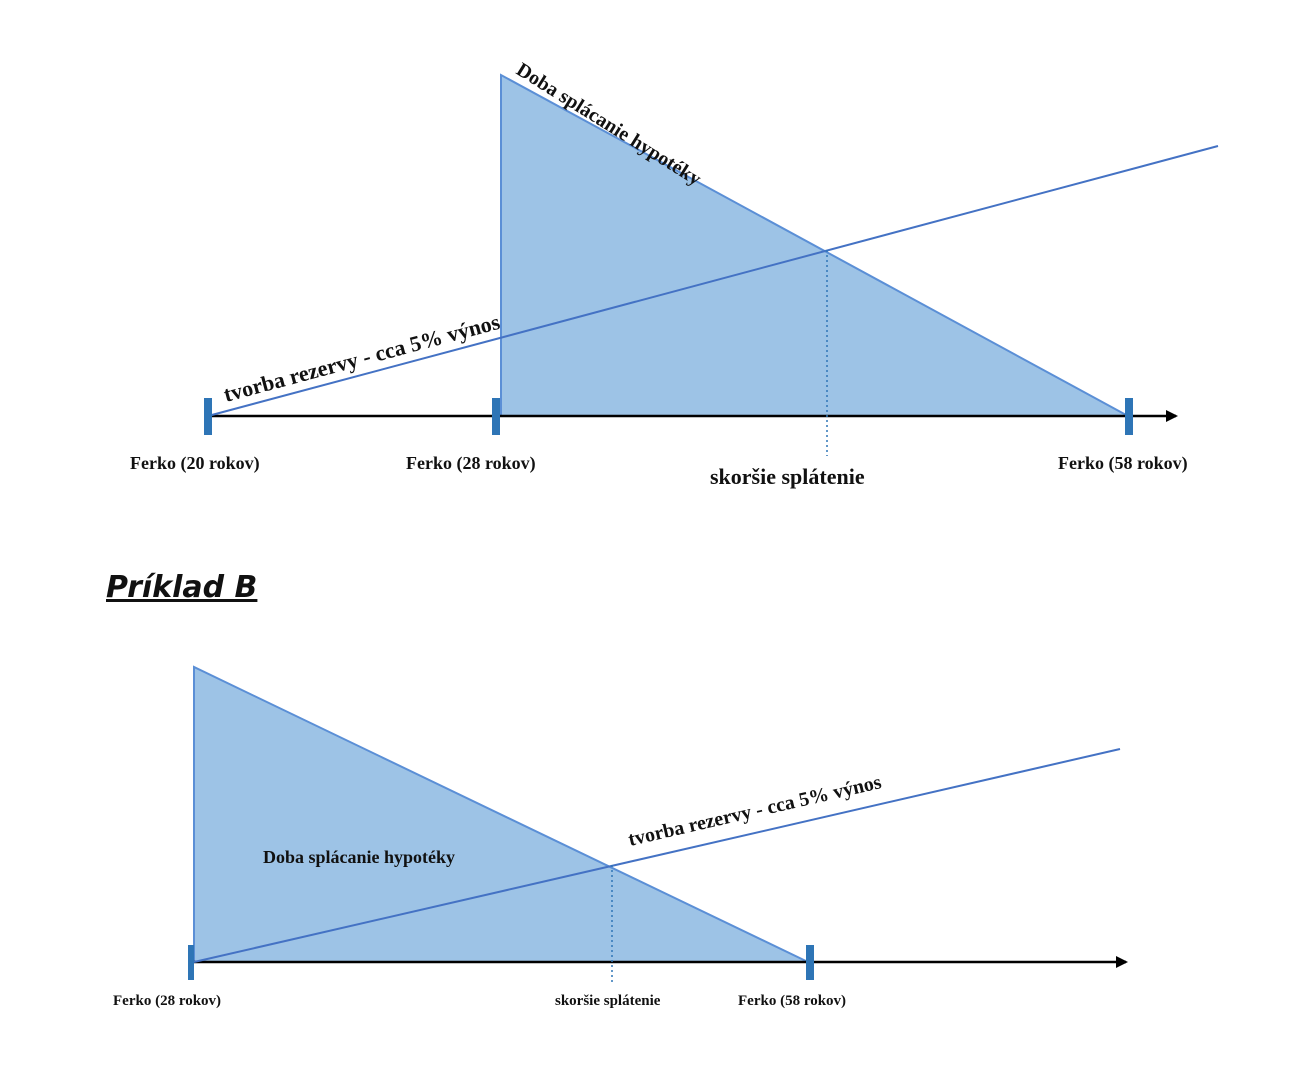  Describe the element at coordinates (792, 1001) in the screenshot. I see `marker-label-end-b: Ferko (58 rokov)` at that location.